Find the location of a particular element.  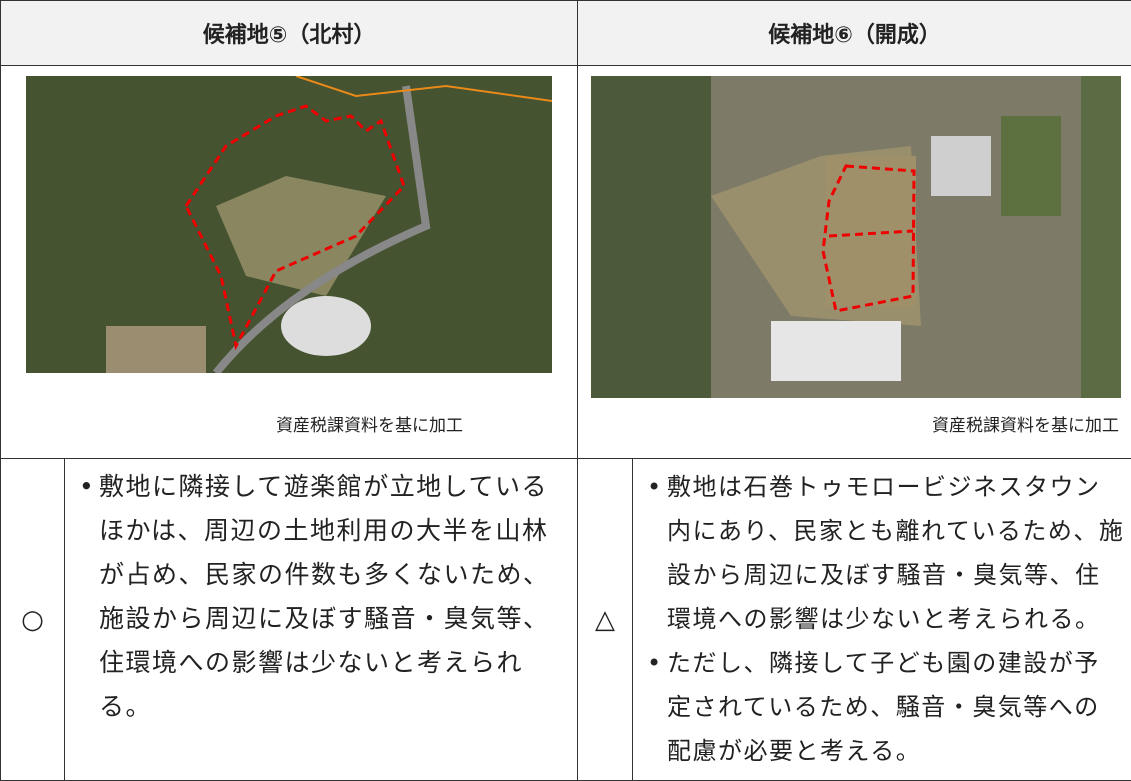

rating: △ is located at coordinates (605, 619).